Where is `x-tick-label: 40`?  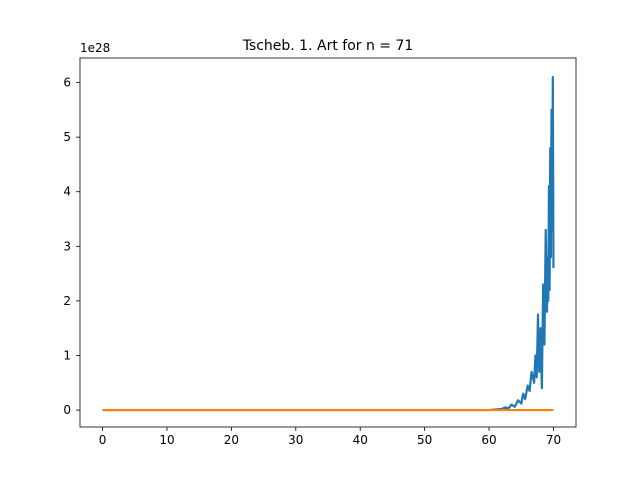
x-tick-label: 40 is located at coordinates (360, 440).